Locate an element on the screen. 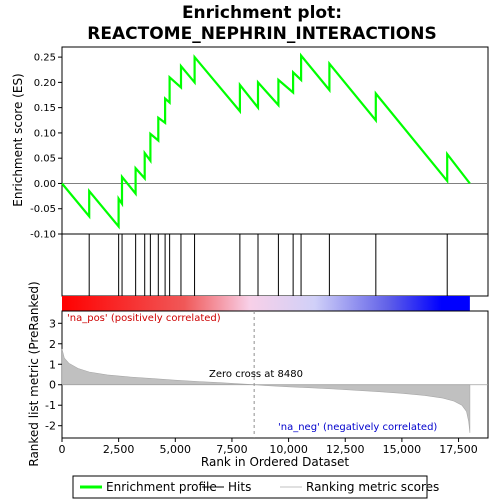 The width and height of the screenshot is (500, 500). x-tick-label: 5,000 is located at coordinates (176, 449).